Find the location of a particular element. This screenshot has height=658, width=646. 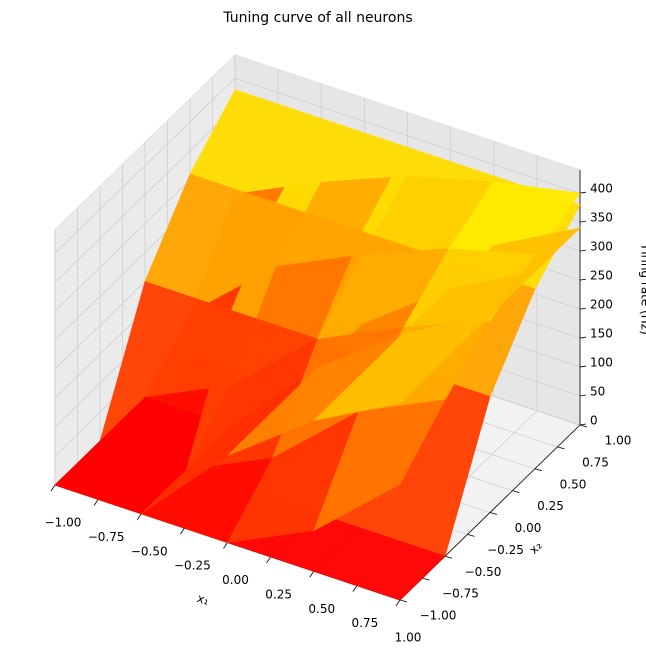

x-tick-label: 1.00 is located at coordinates (408, 638).